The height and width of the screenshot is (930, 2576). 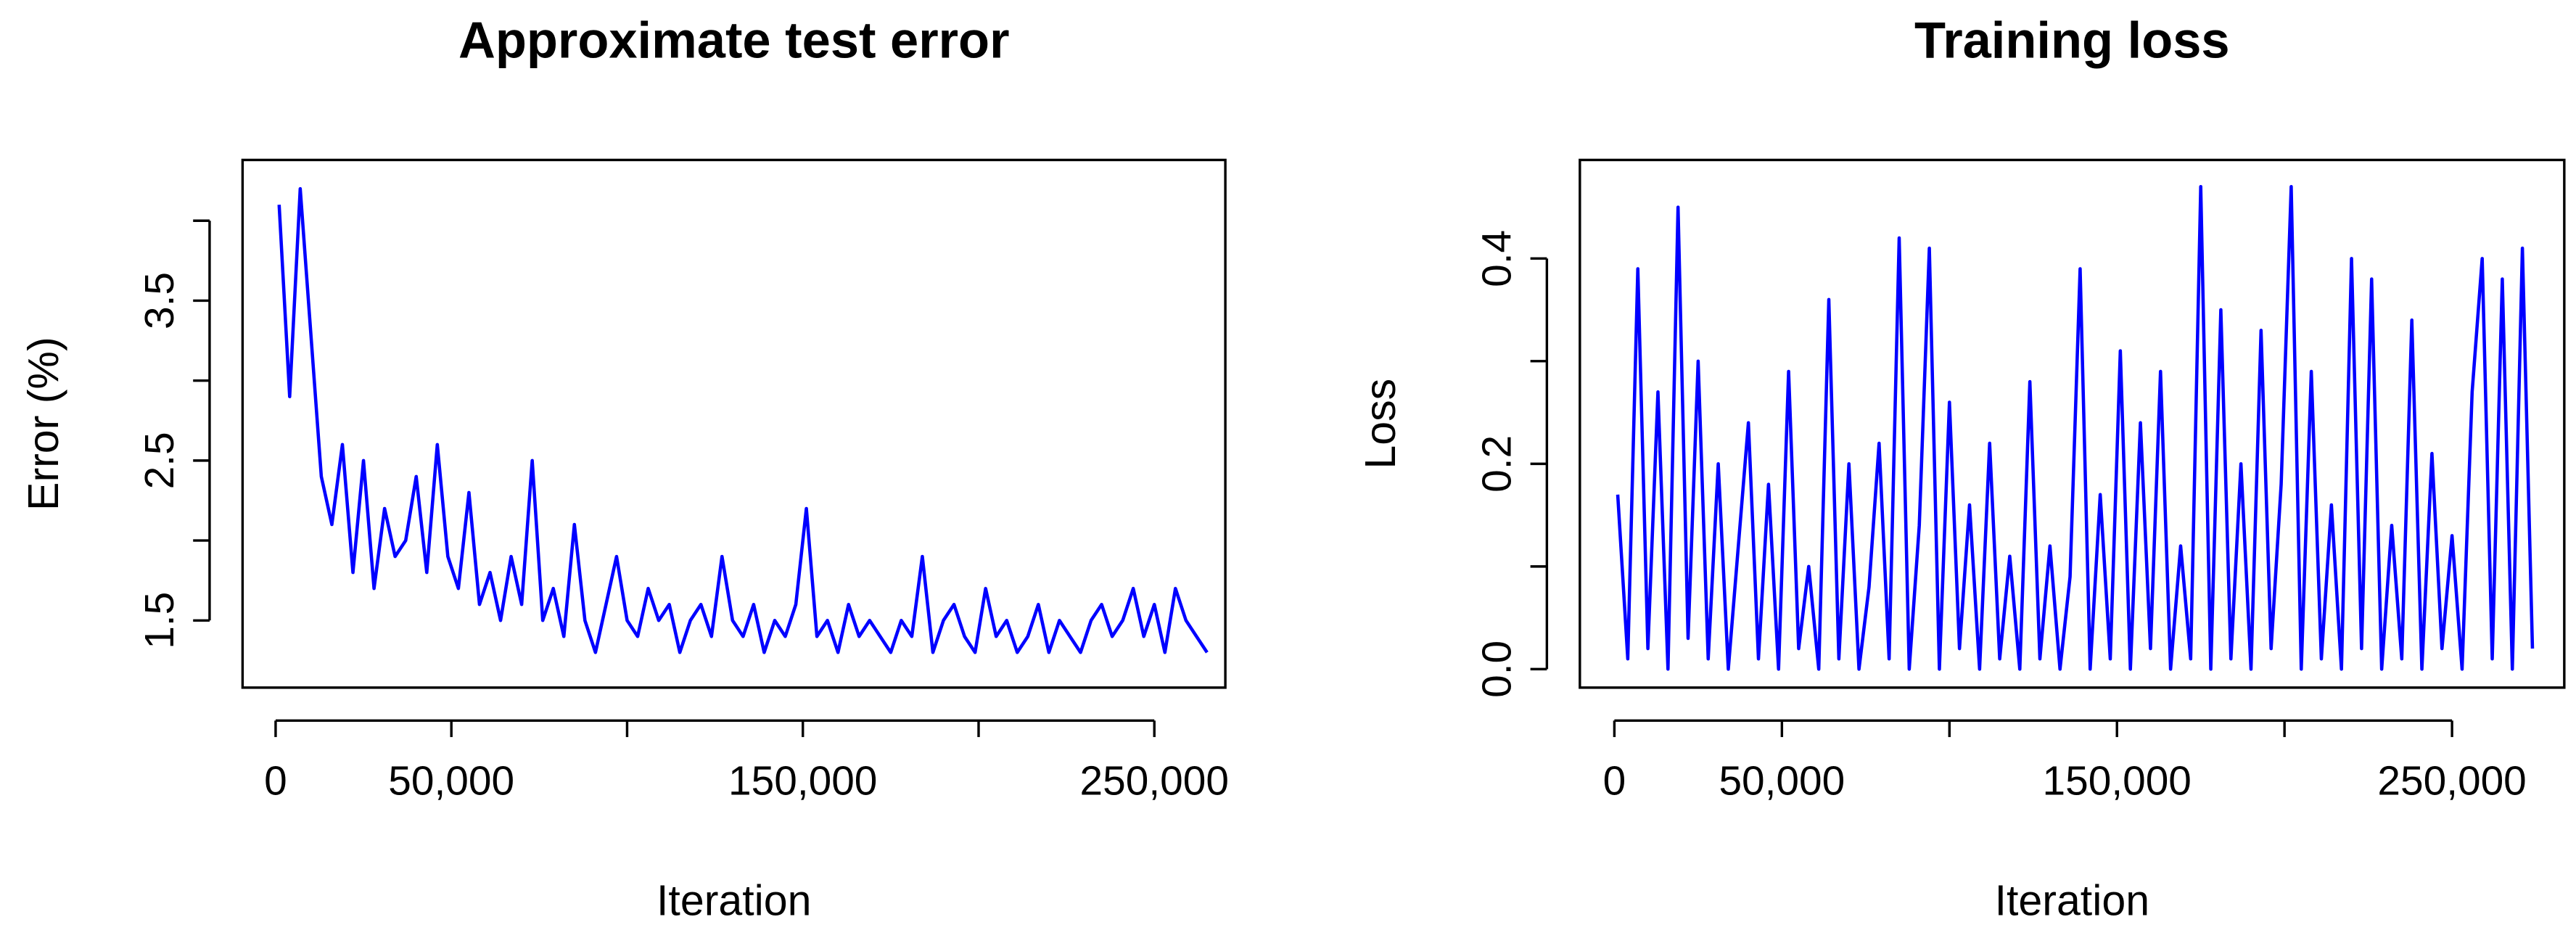 I want to click on chart-title: Training loss, so click(x=2072, y=40).